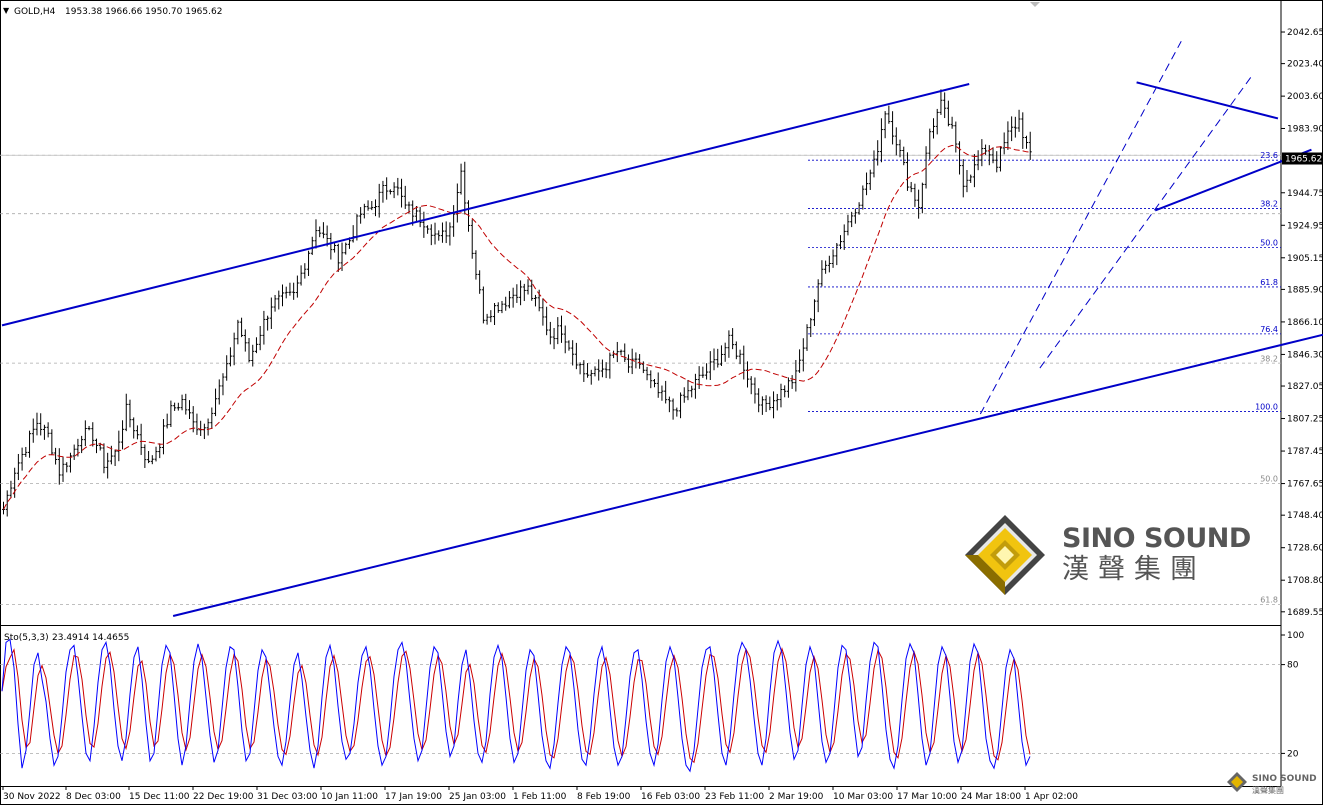 This screenshot has width=1323, height=805. I want to click on price-tick-label: 1767.65, so click(1305, 485).